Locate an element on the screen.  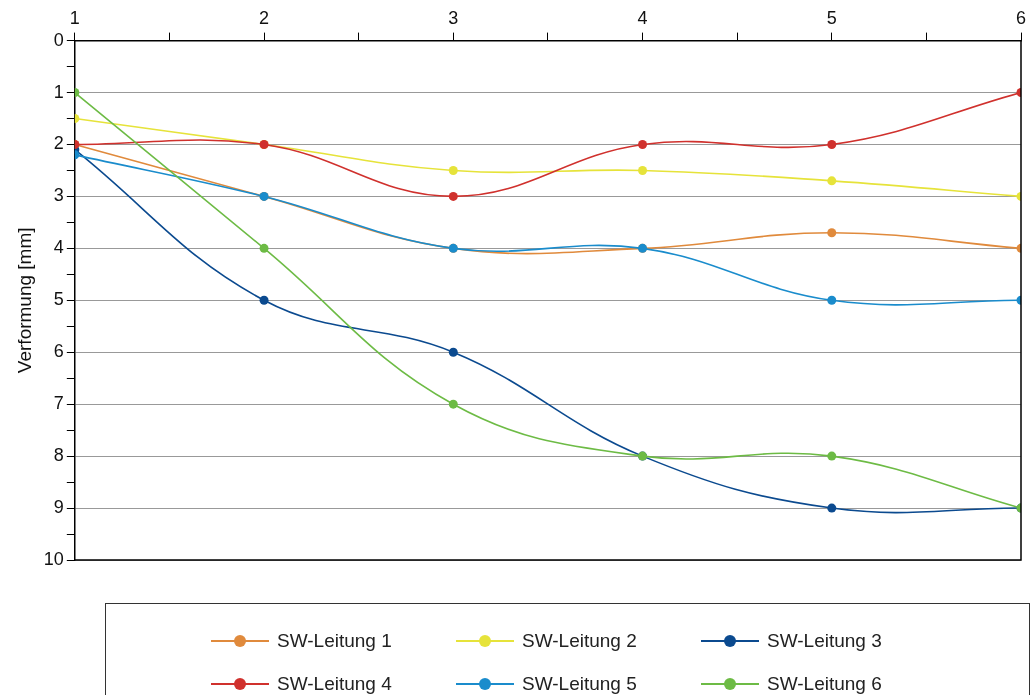
x-tick-label: 1 is located at coordinates (74, 17).